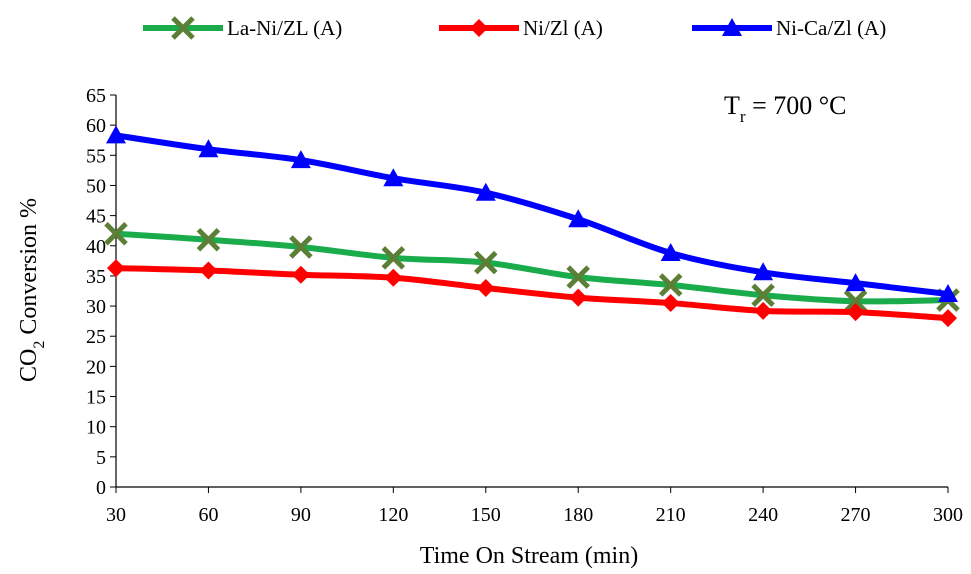  What do you see at coordinates (785, 108) in the screenshot?
I see `temperature-annotation: Tr = 700 °C` at bounding box center [785, 108].